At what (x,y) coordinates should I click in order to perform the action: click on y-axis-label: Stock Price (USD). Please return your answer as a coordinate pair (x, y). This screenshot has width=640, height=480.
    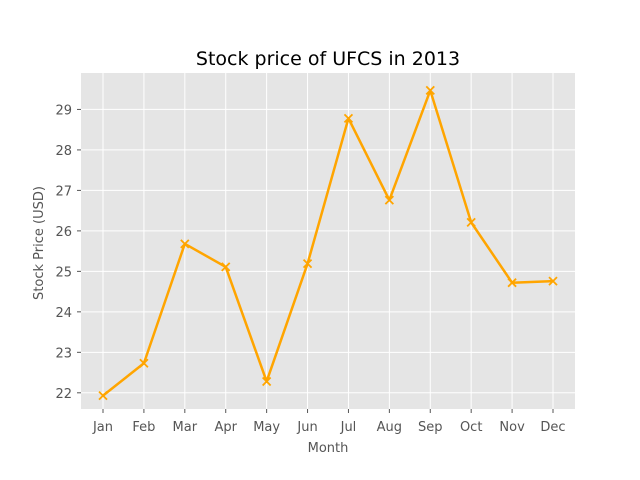
    Looking at the image, I should click on (39, 243).